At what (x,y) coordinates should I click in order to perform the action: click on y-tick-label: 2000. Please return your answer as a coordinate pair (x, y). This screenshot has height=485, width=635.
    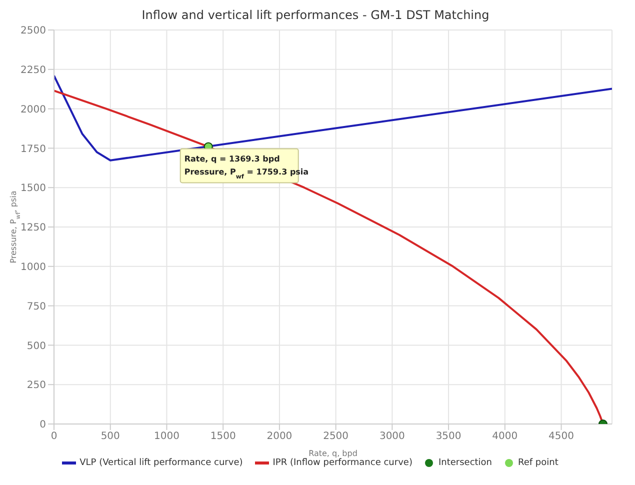
    Looking at the image, I should click on (33, 110).